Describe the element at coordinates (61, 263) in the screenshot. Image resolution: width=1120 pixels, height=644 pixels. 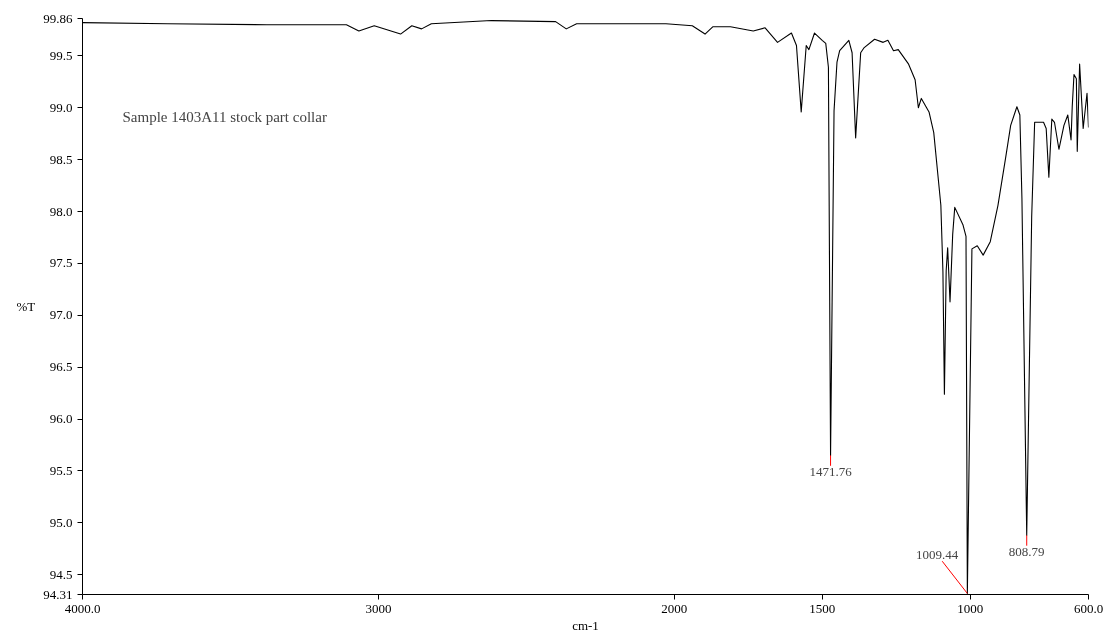
I see `y-tick-label: 97.5` at that location.